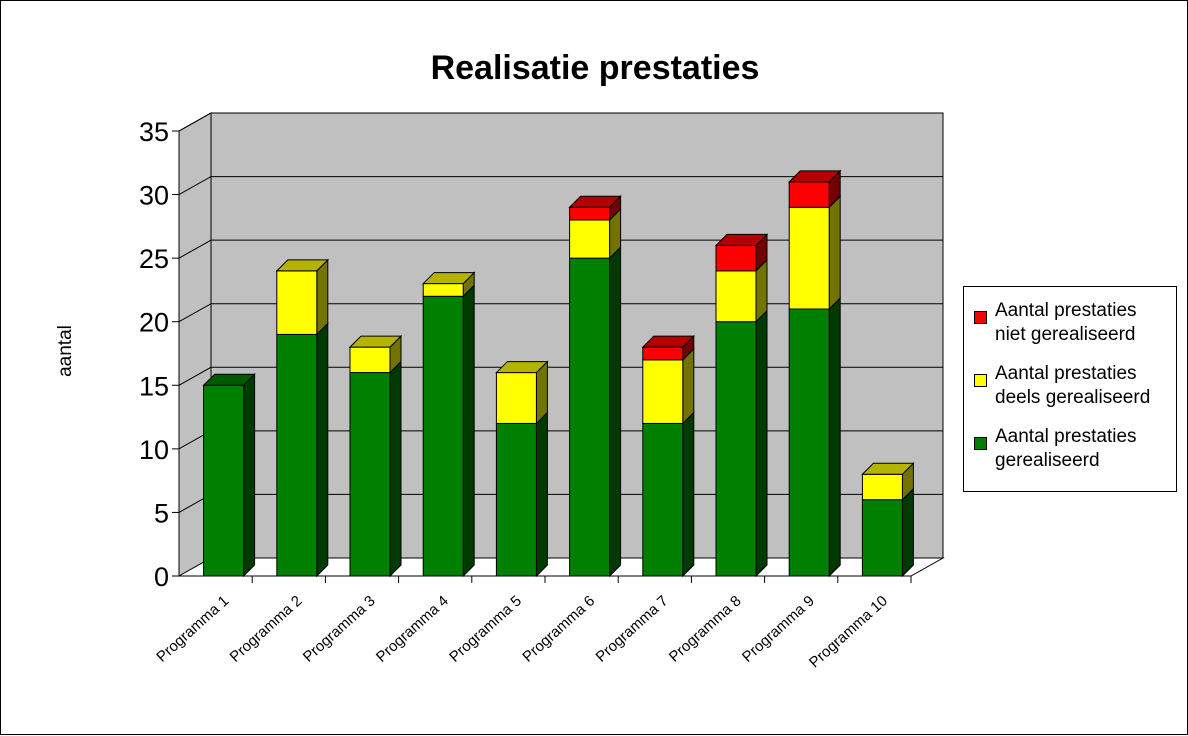 The height and width of the screenshot is (736, 1188). I want to click on x-tick-label: Programma 7, so click(632, 628).